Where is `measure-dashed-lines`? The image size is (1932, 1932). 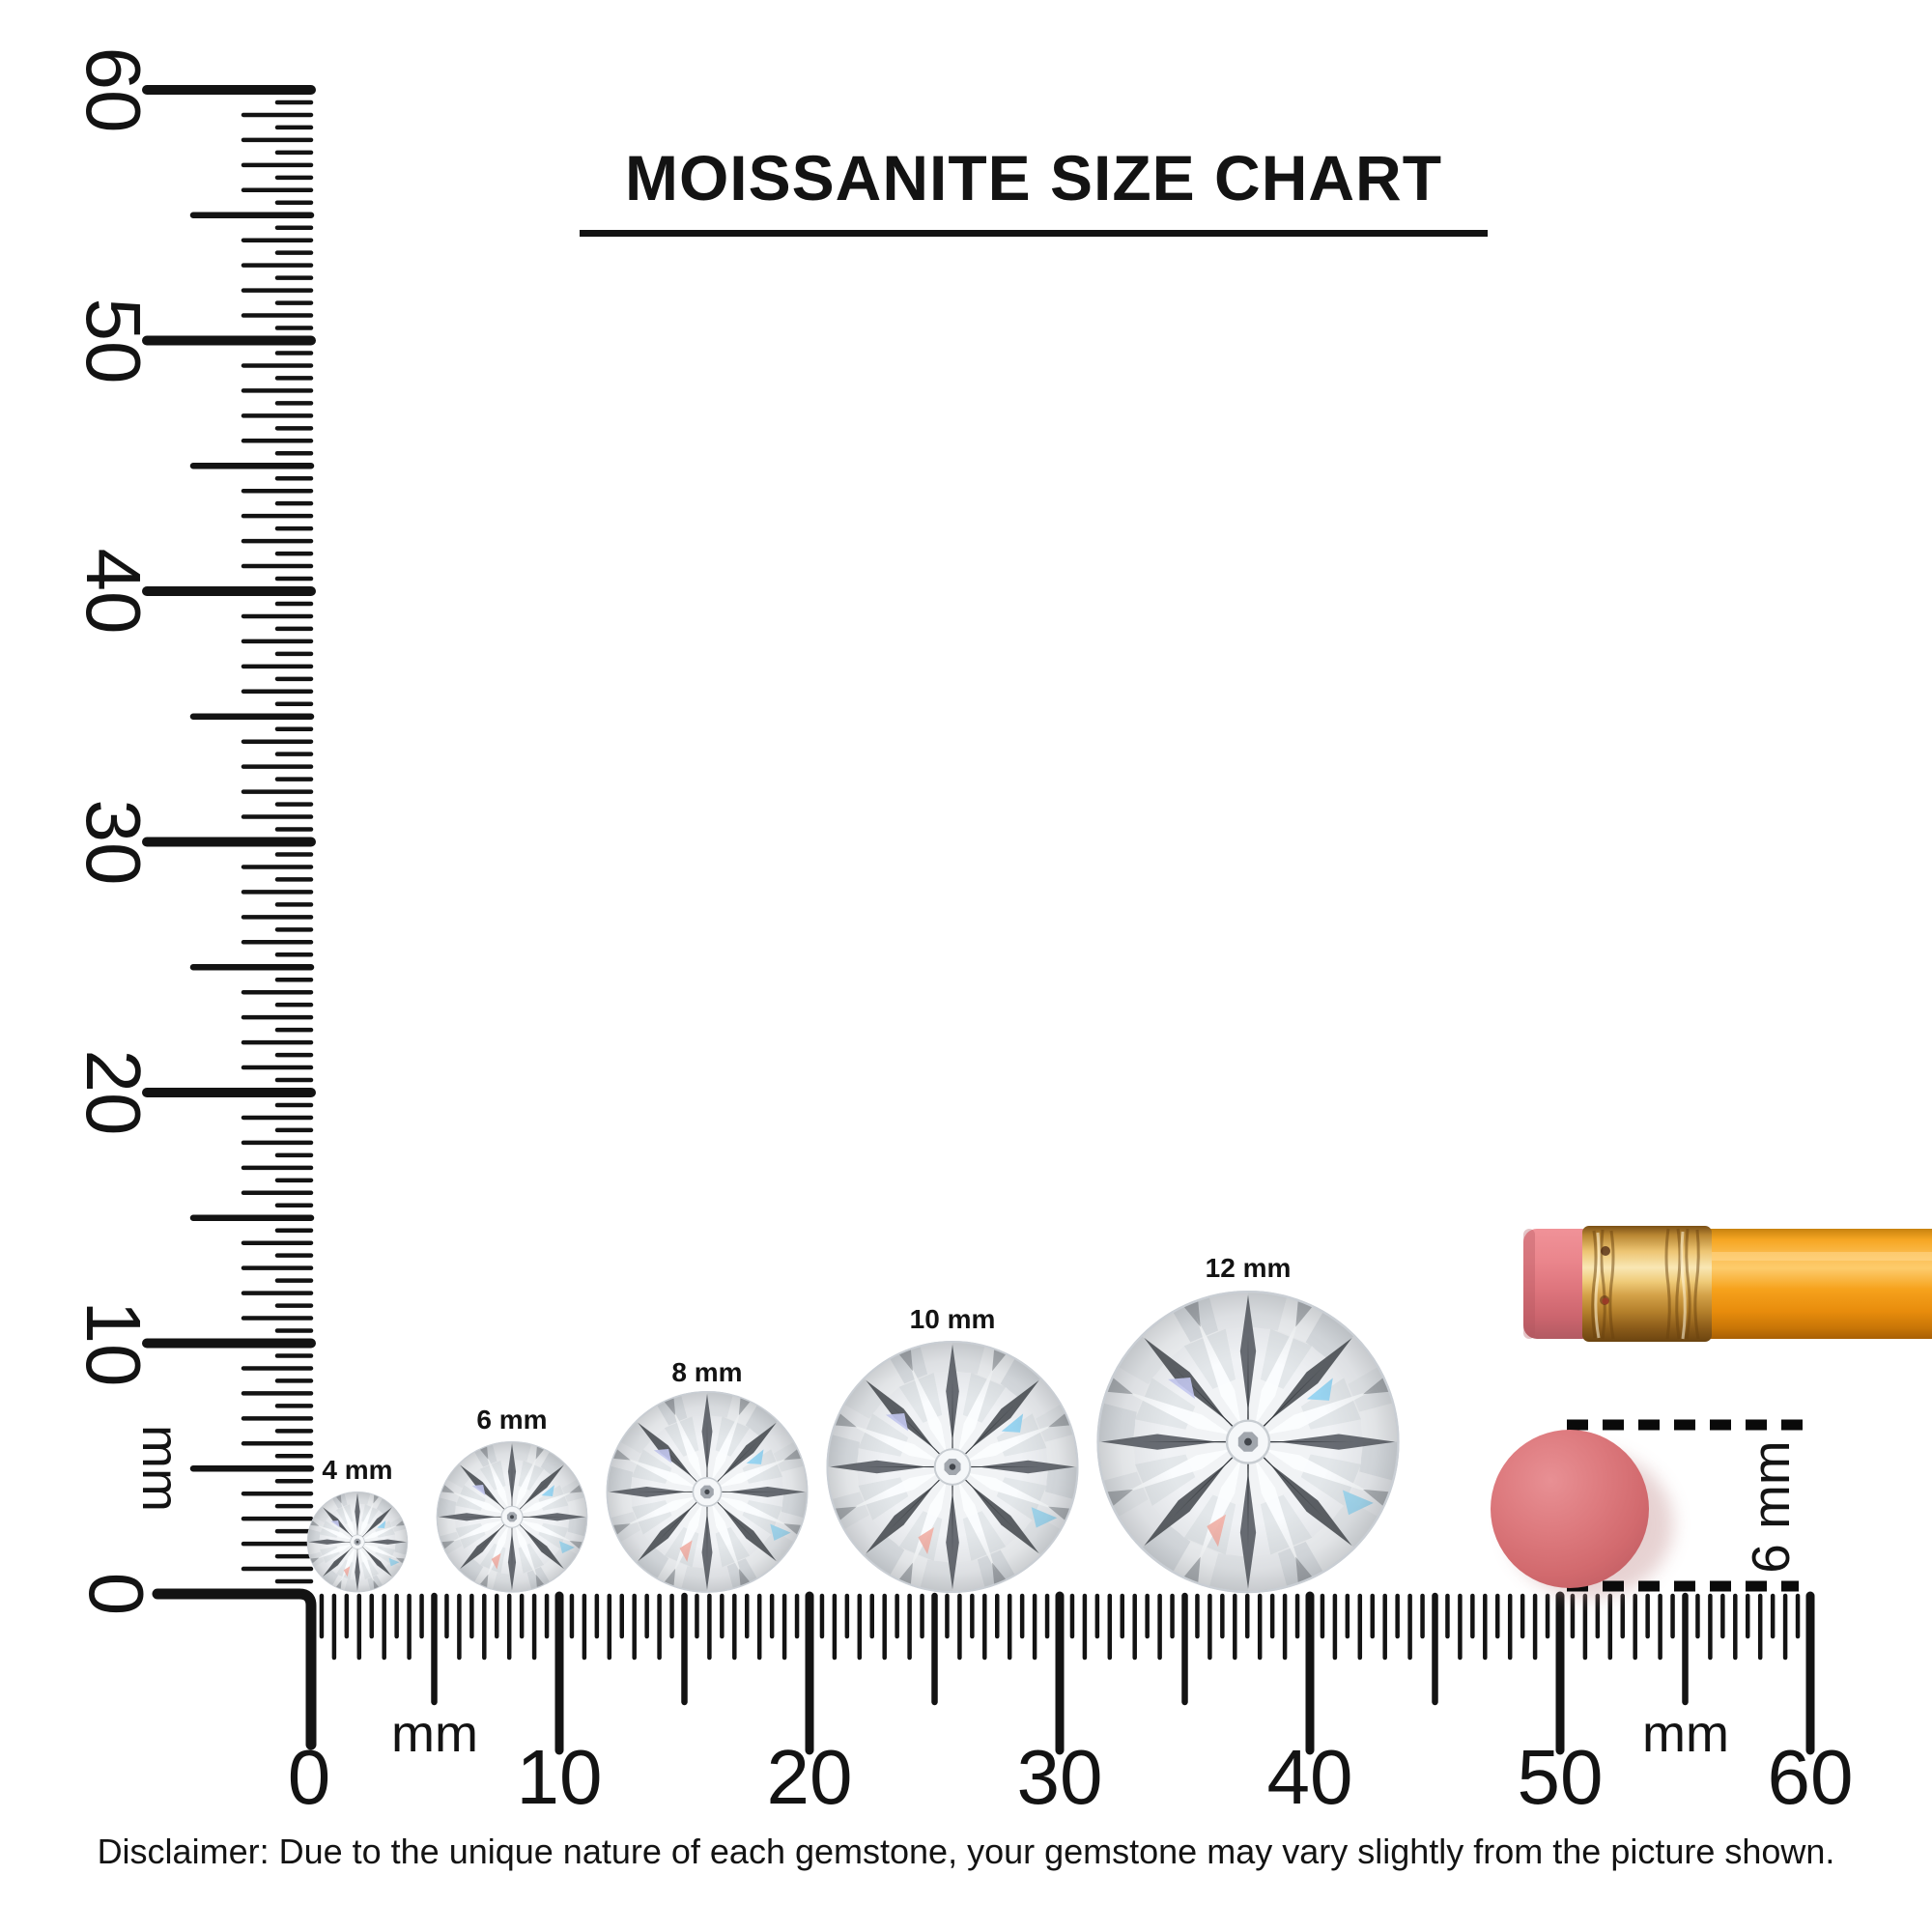 measure-dashed-lines is located at coordinates (1685, 1505).